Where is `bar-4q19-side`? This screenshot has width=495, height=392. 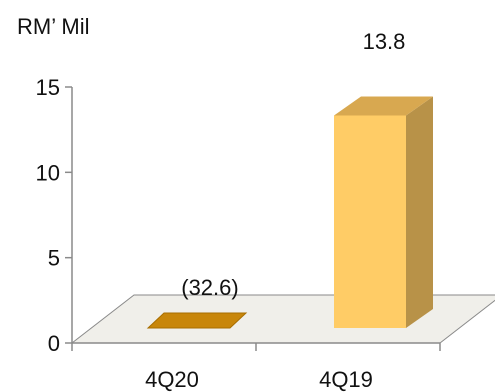
bar-4q19-side is located at coordinates (419, 212).